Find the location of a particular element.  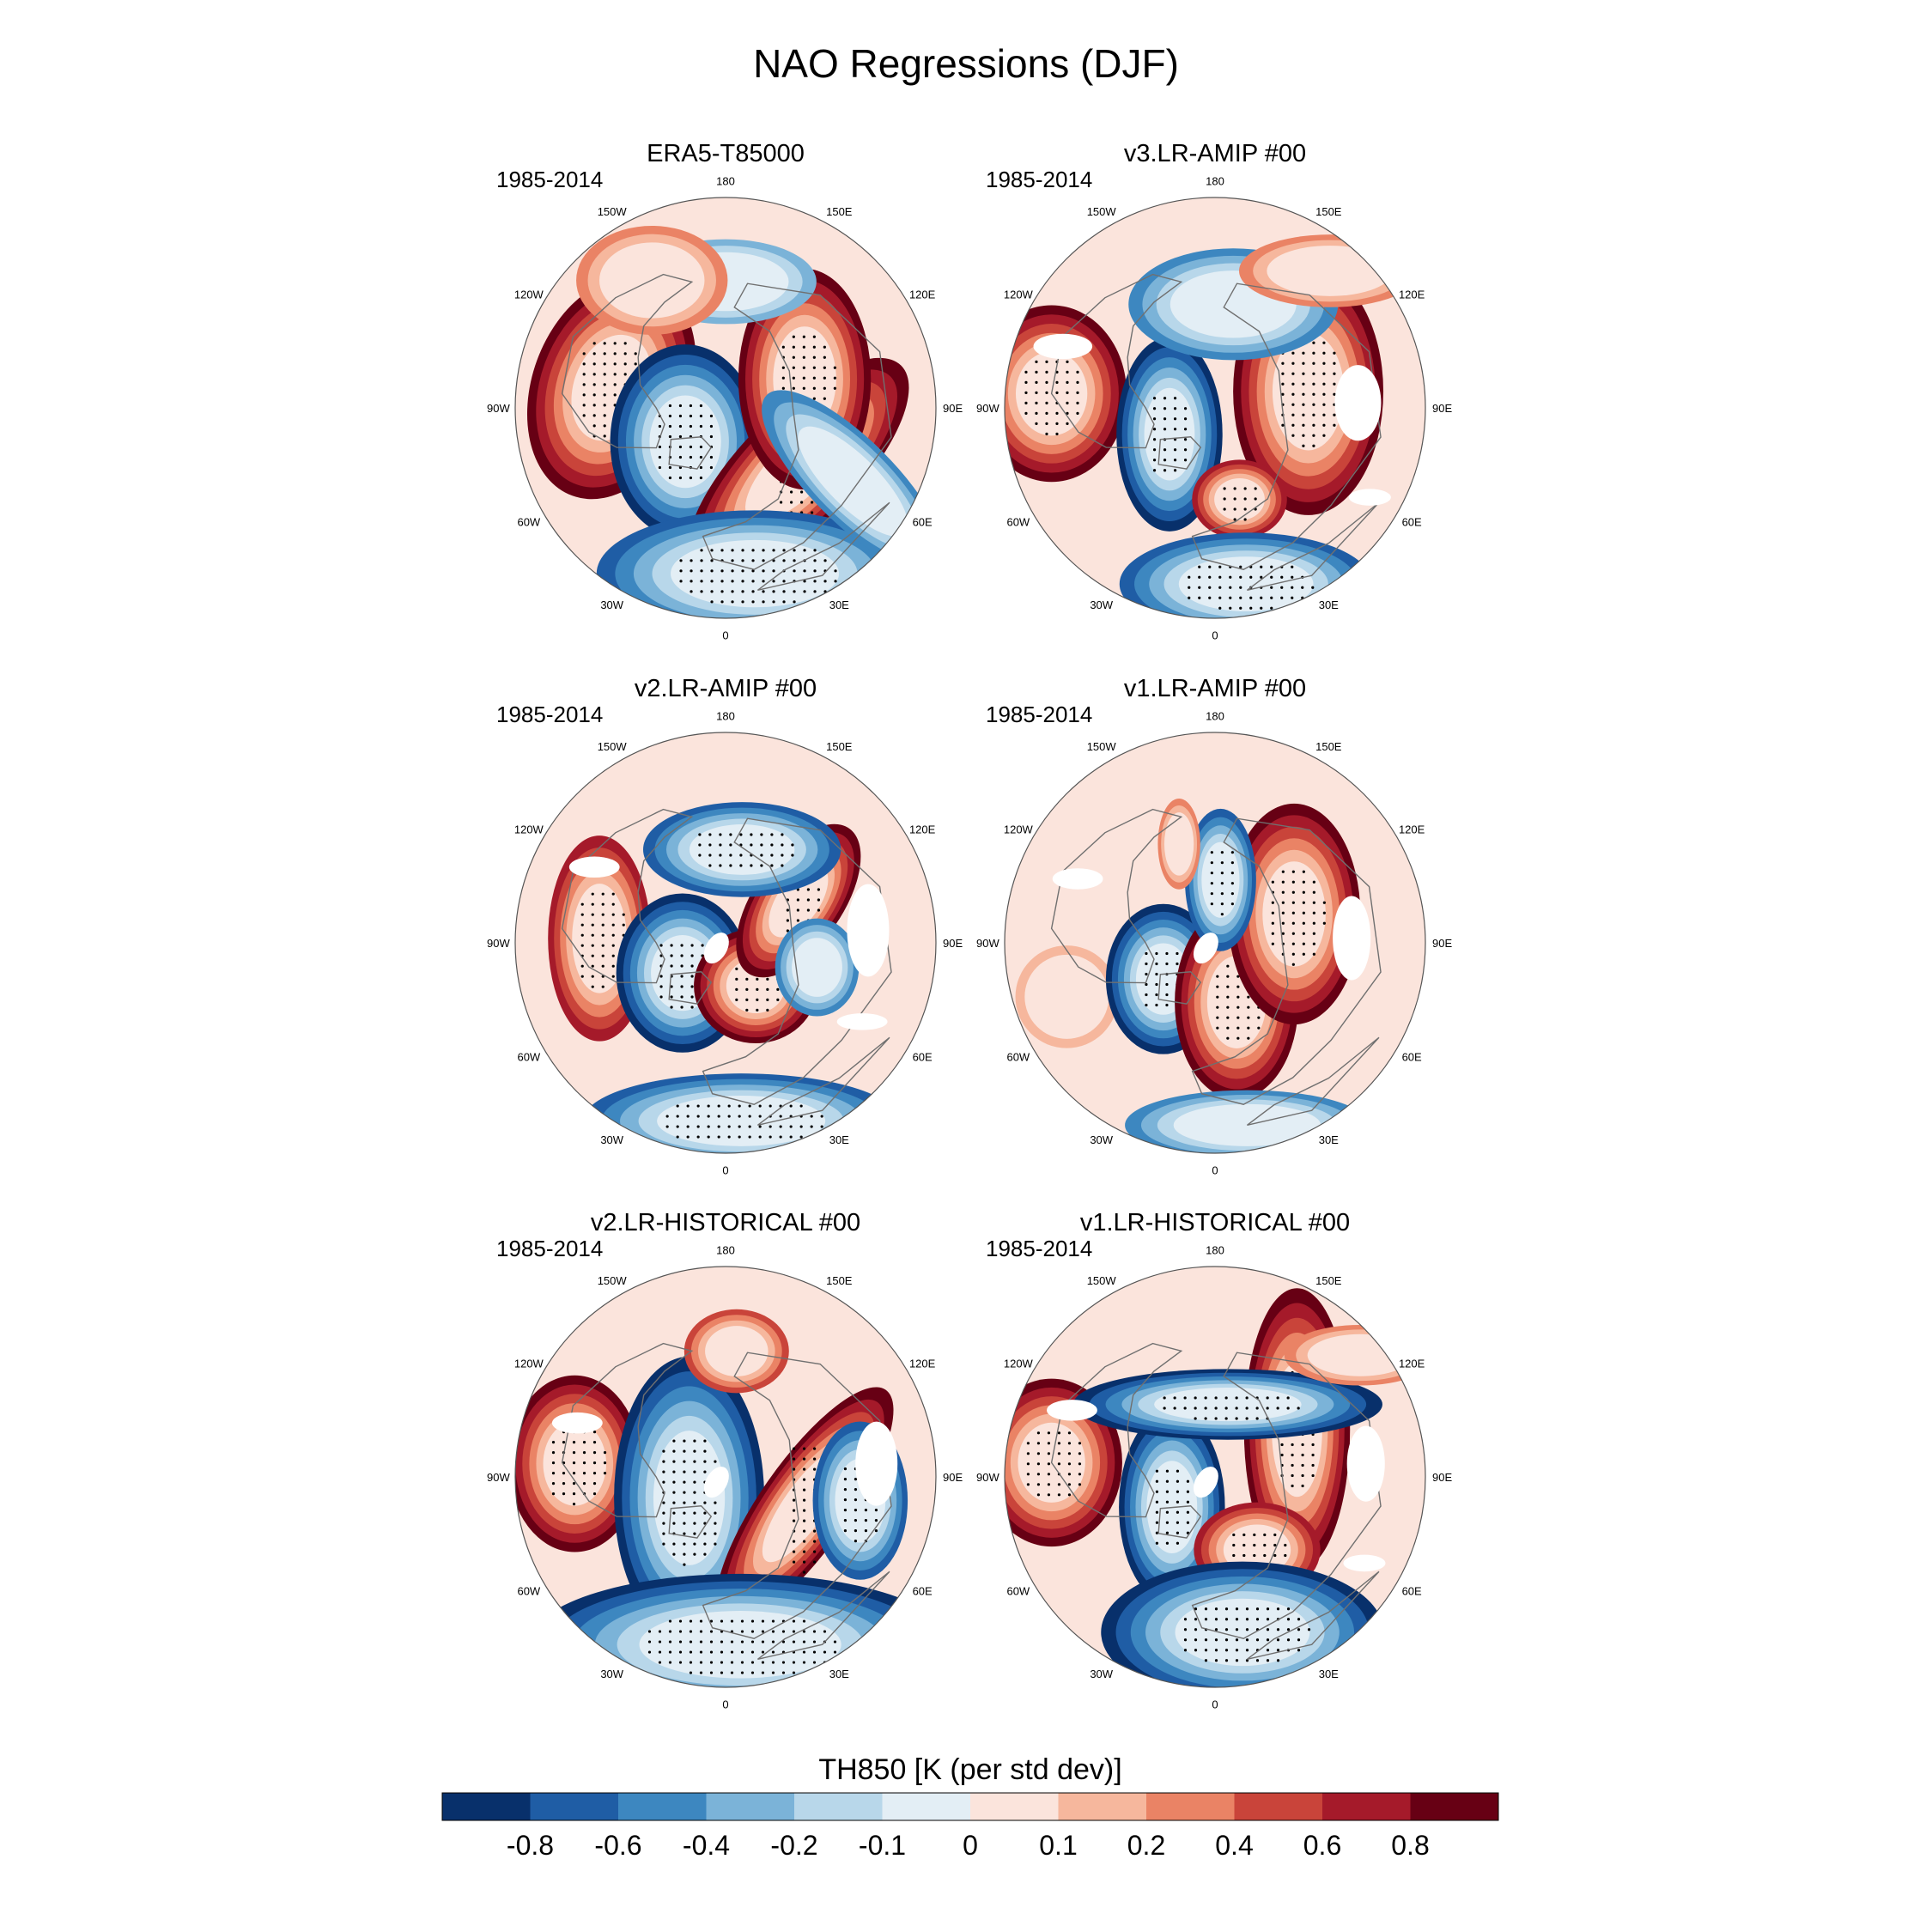

main-title: NAO Regressions (DJF) is located at coordinates (966, 64).